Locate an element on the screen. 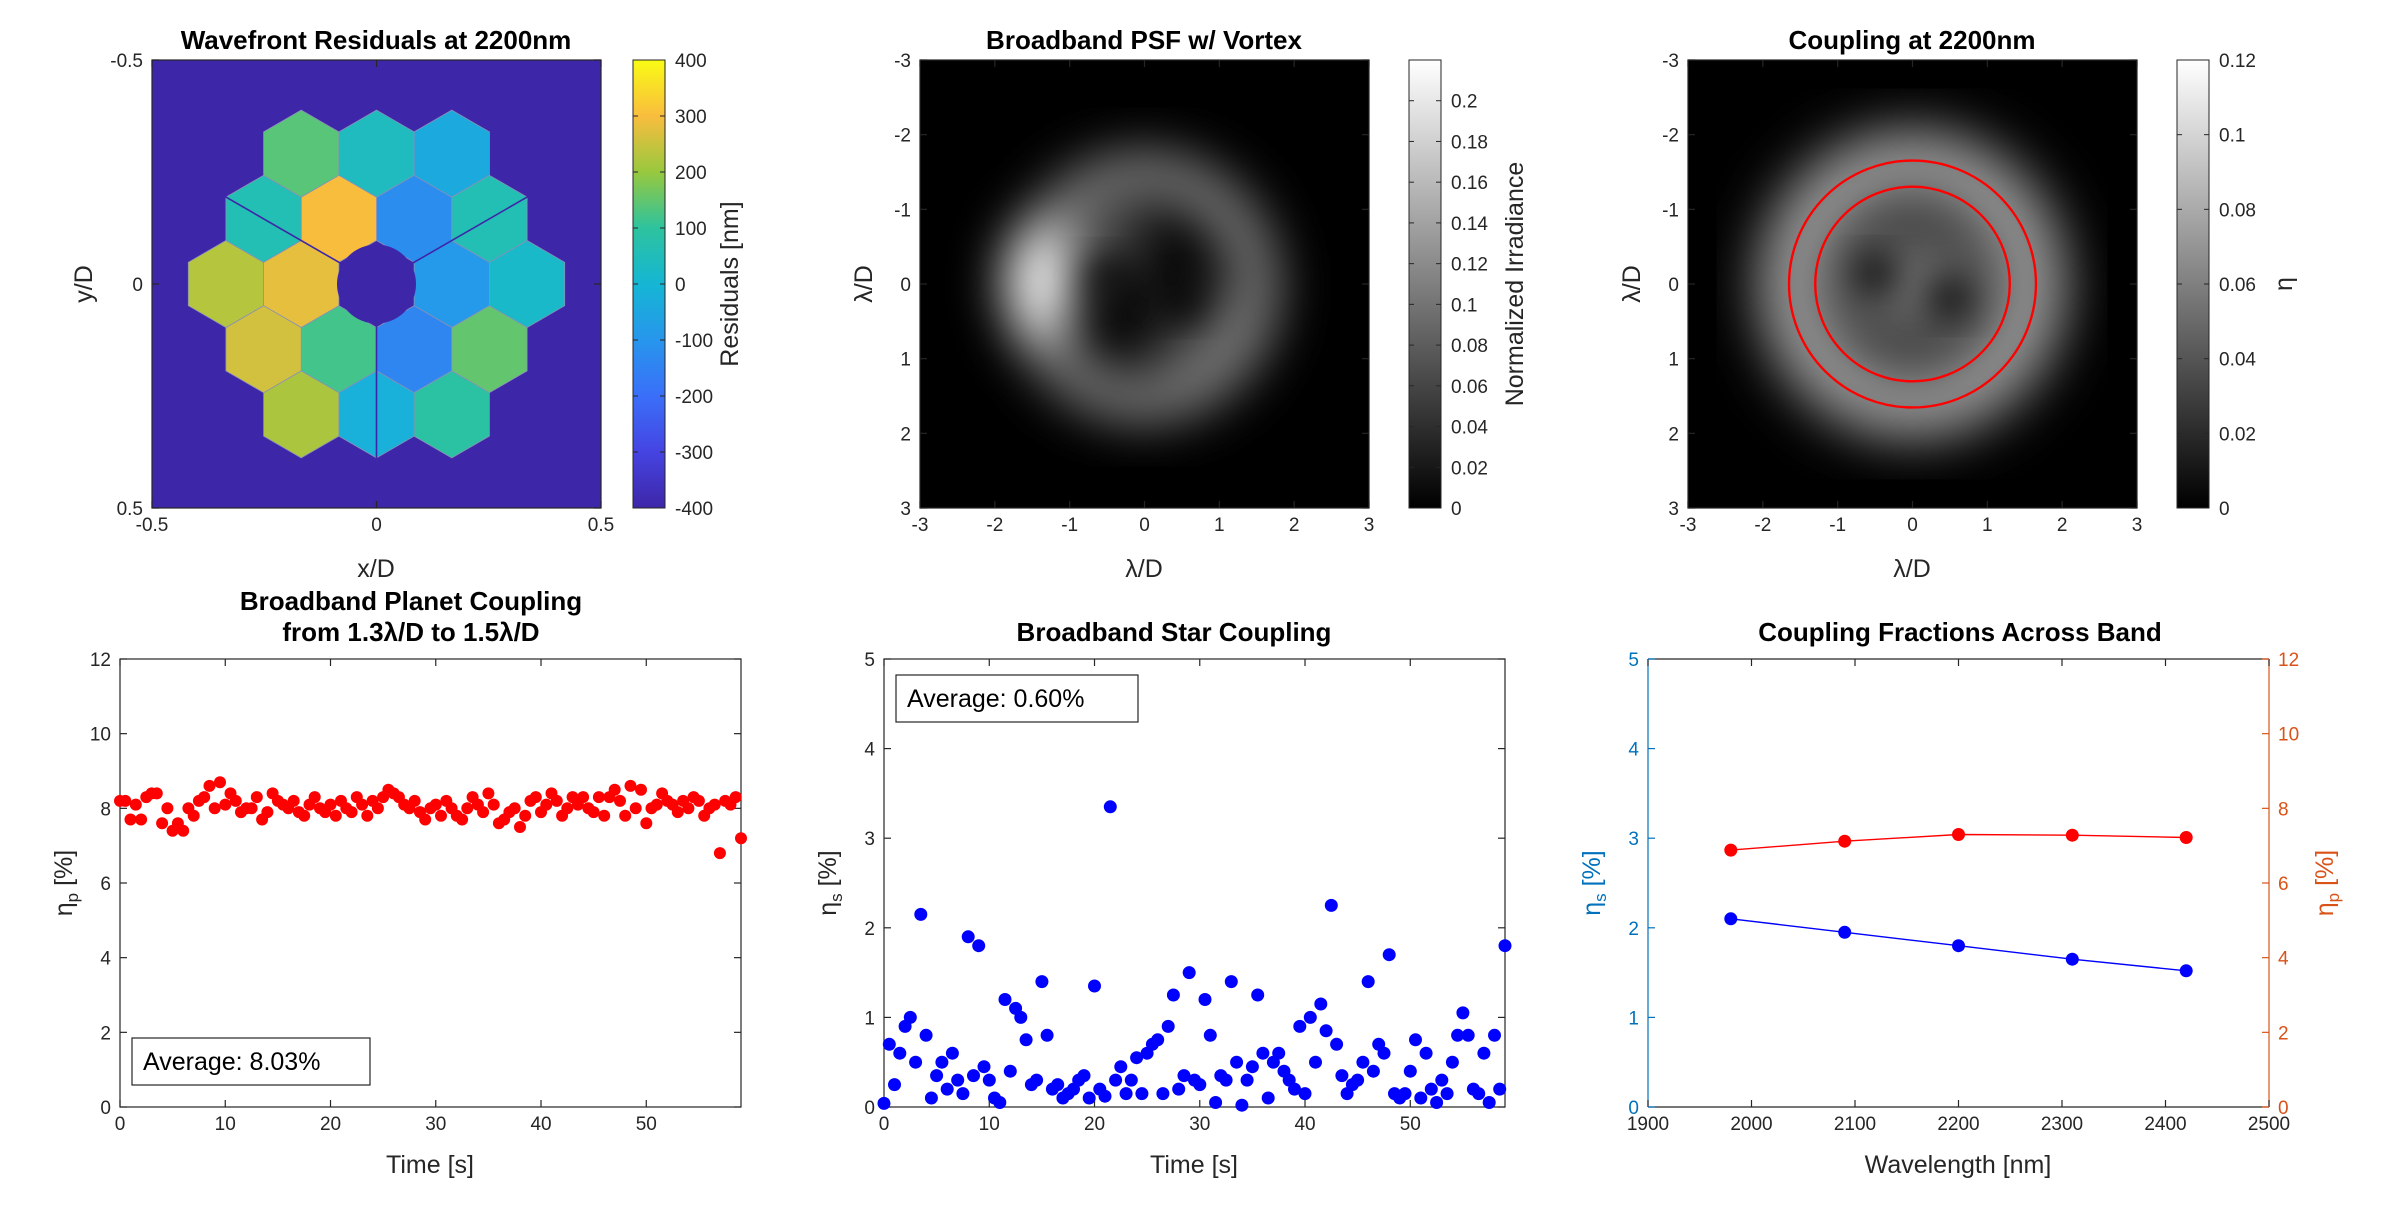 This screenshot has width=2381, height=1222. residuals-colorbar-tick-label: -200 is located at coordinates (694, 397).